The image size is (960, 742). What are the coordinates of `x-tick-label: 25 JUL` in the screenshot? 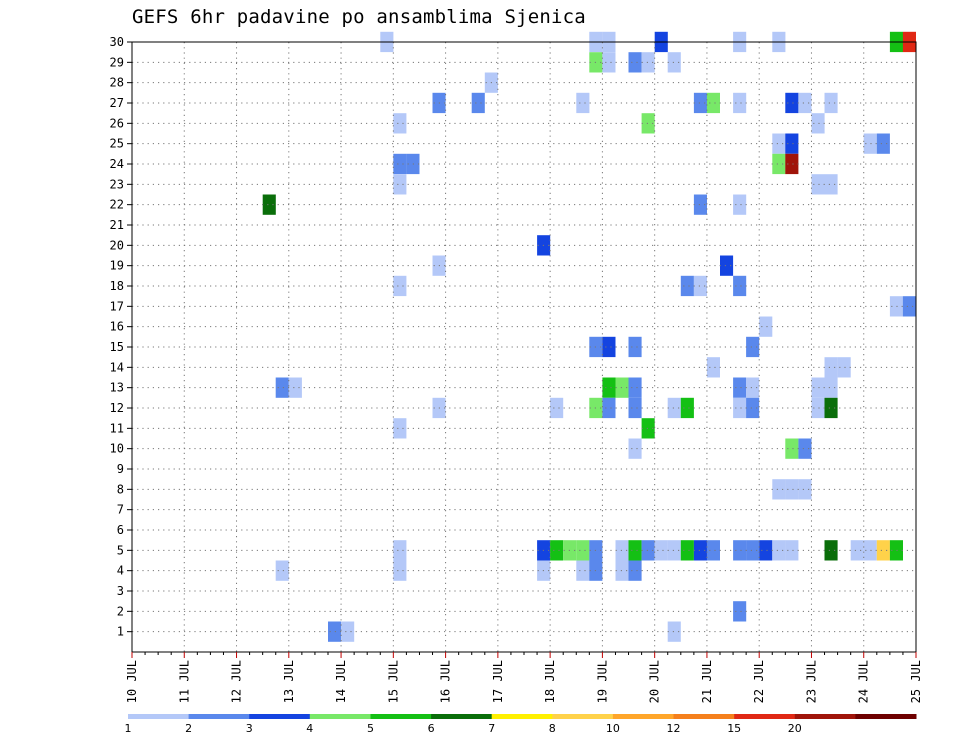 It's located at (916, 681).